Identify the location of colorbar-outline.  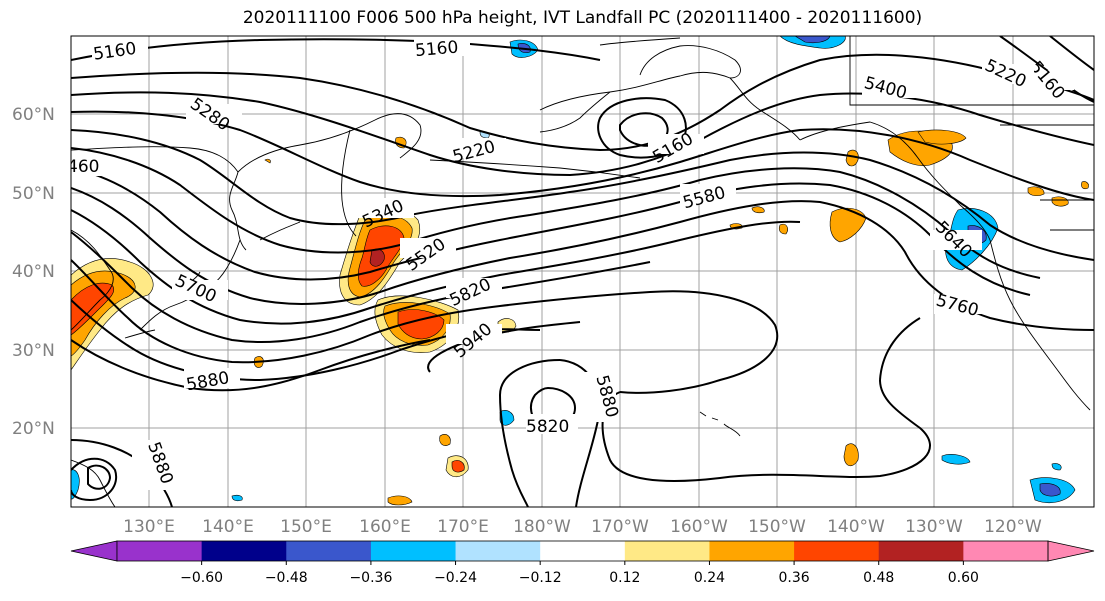
(582, 551).